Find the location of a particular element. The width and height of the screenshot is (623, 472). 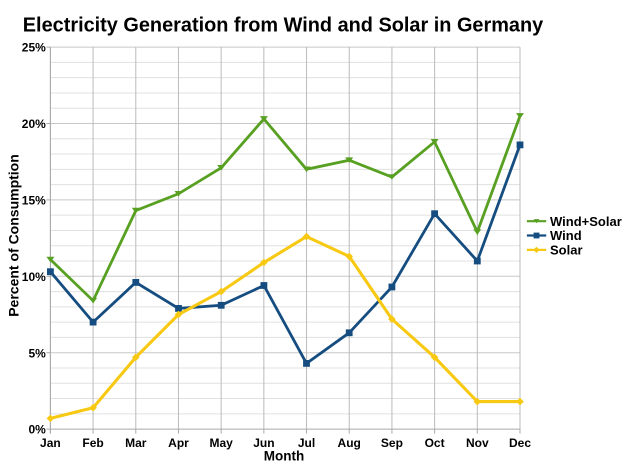

svg-text: Dec is located at coordinates (520, 443).